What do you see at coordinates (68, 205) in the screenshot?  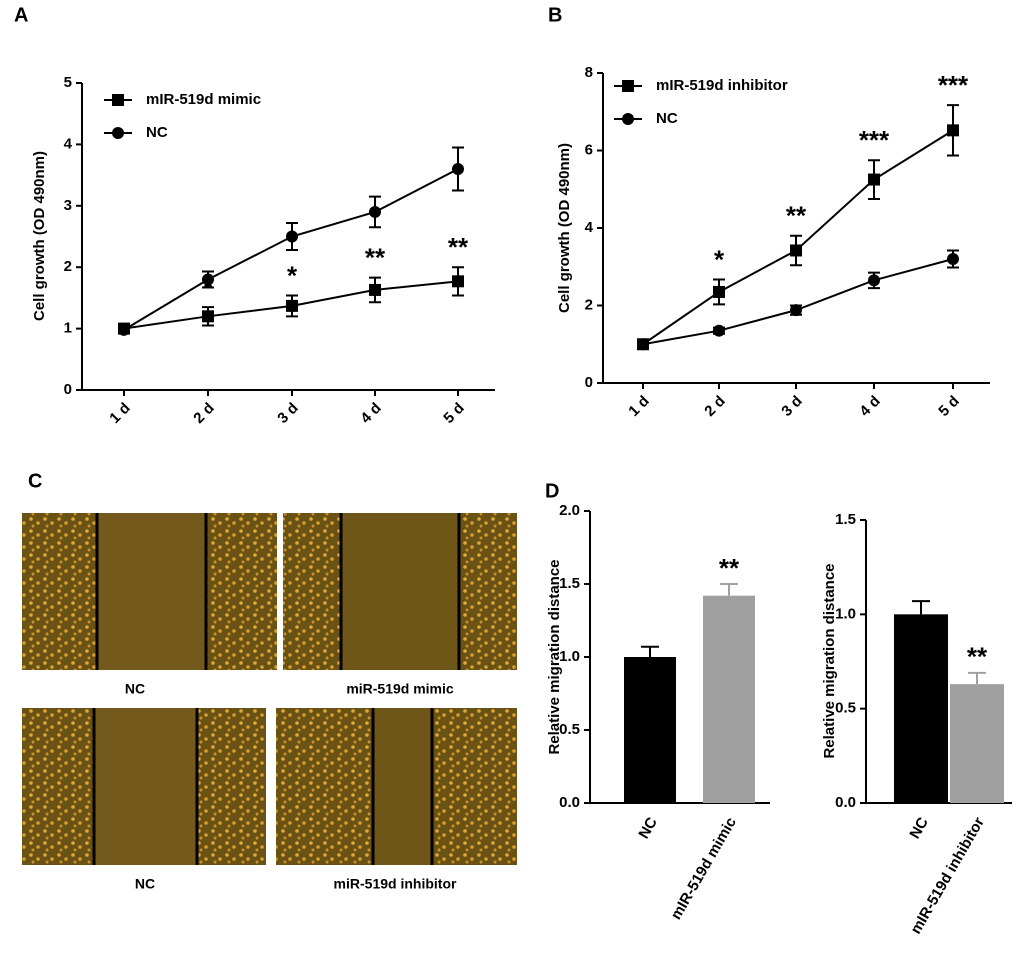 I see `y-tick-label: 3` at bounding box center [68, 205].